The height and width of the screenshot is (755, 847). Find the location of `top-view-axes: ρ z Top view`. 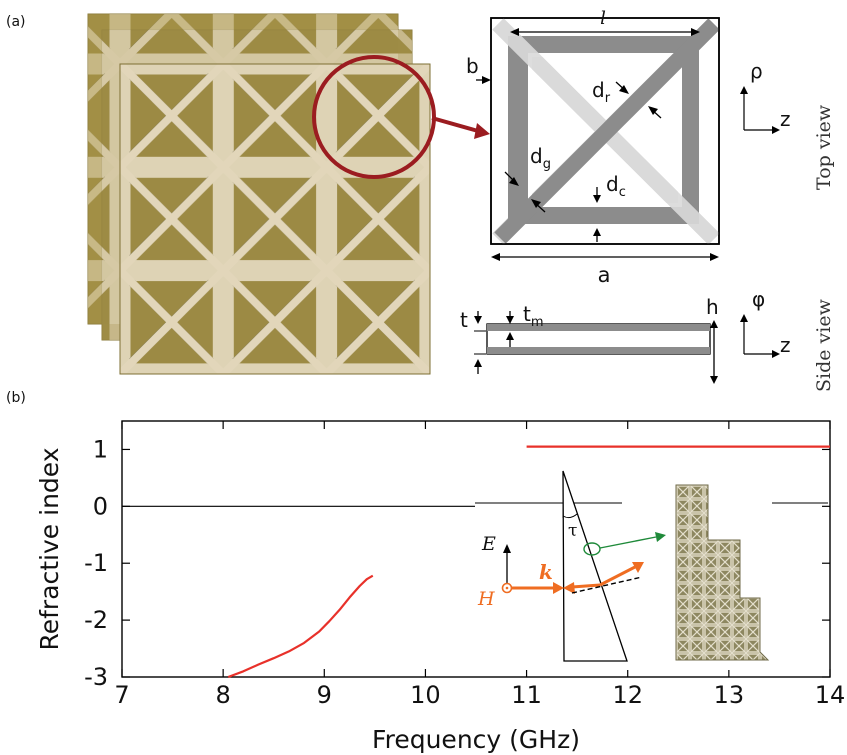

top-view-axes: ρ z Top view is located at coordinates (787, 124).